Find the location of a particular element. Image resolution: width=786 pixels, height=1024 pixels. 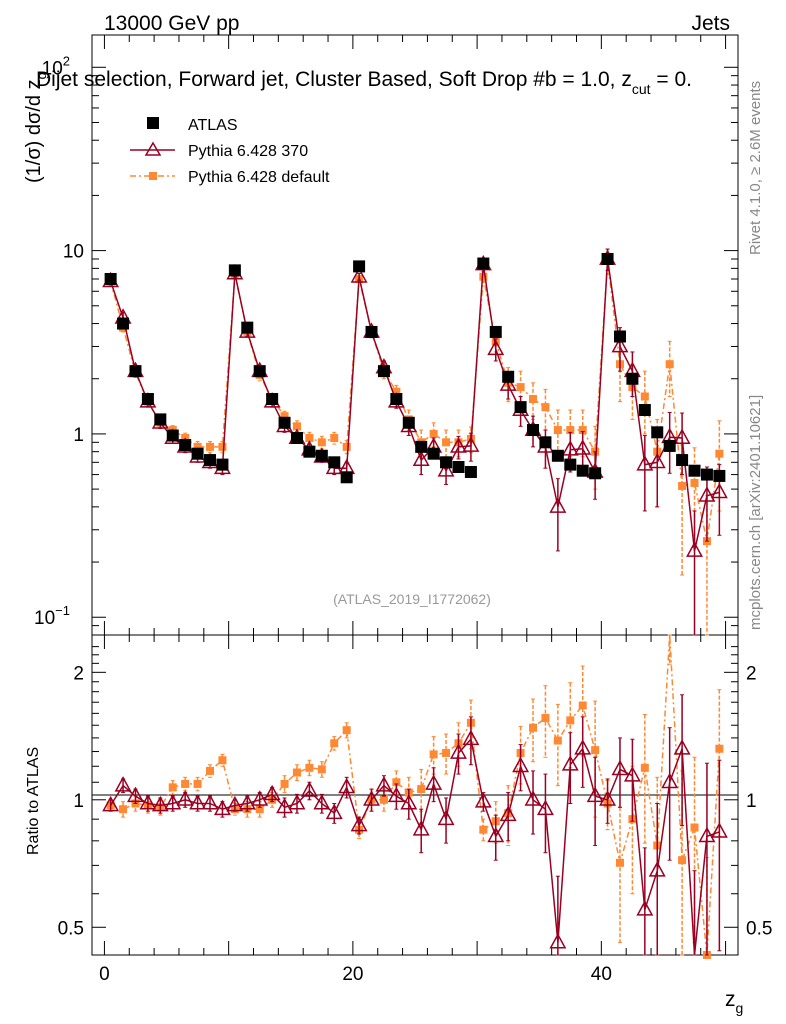

main-ytick-exponent: −1 is located at coordinates (62, 610).